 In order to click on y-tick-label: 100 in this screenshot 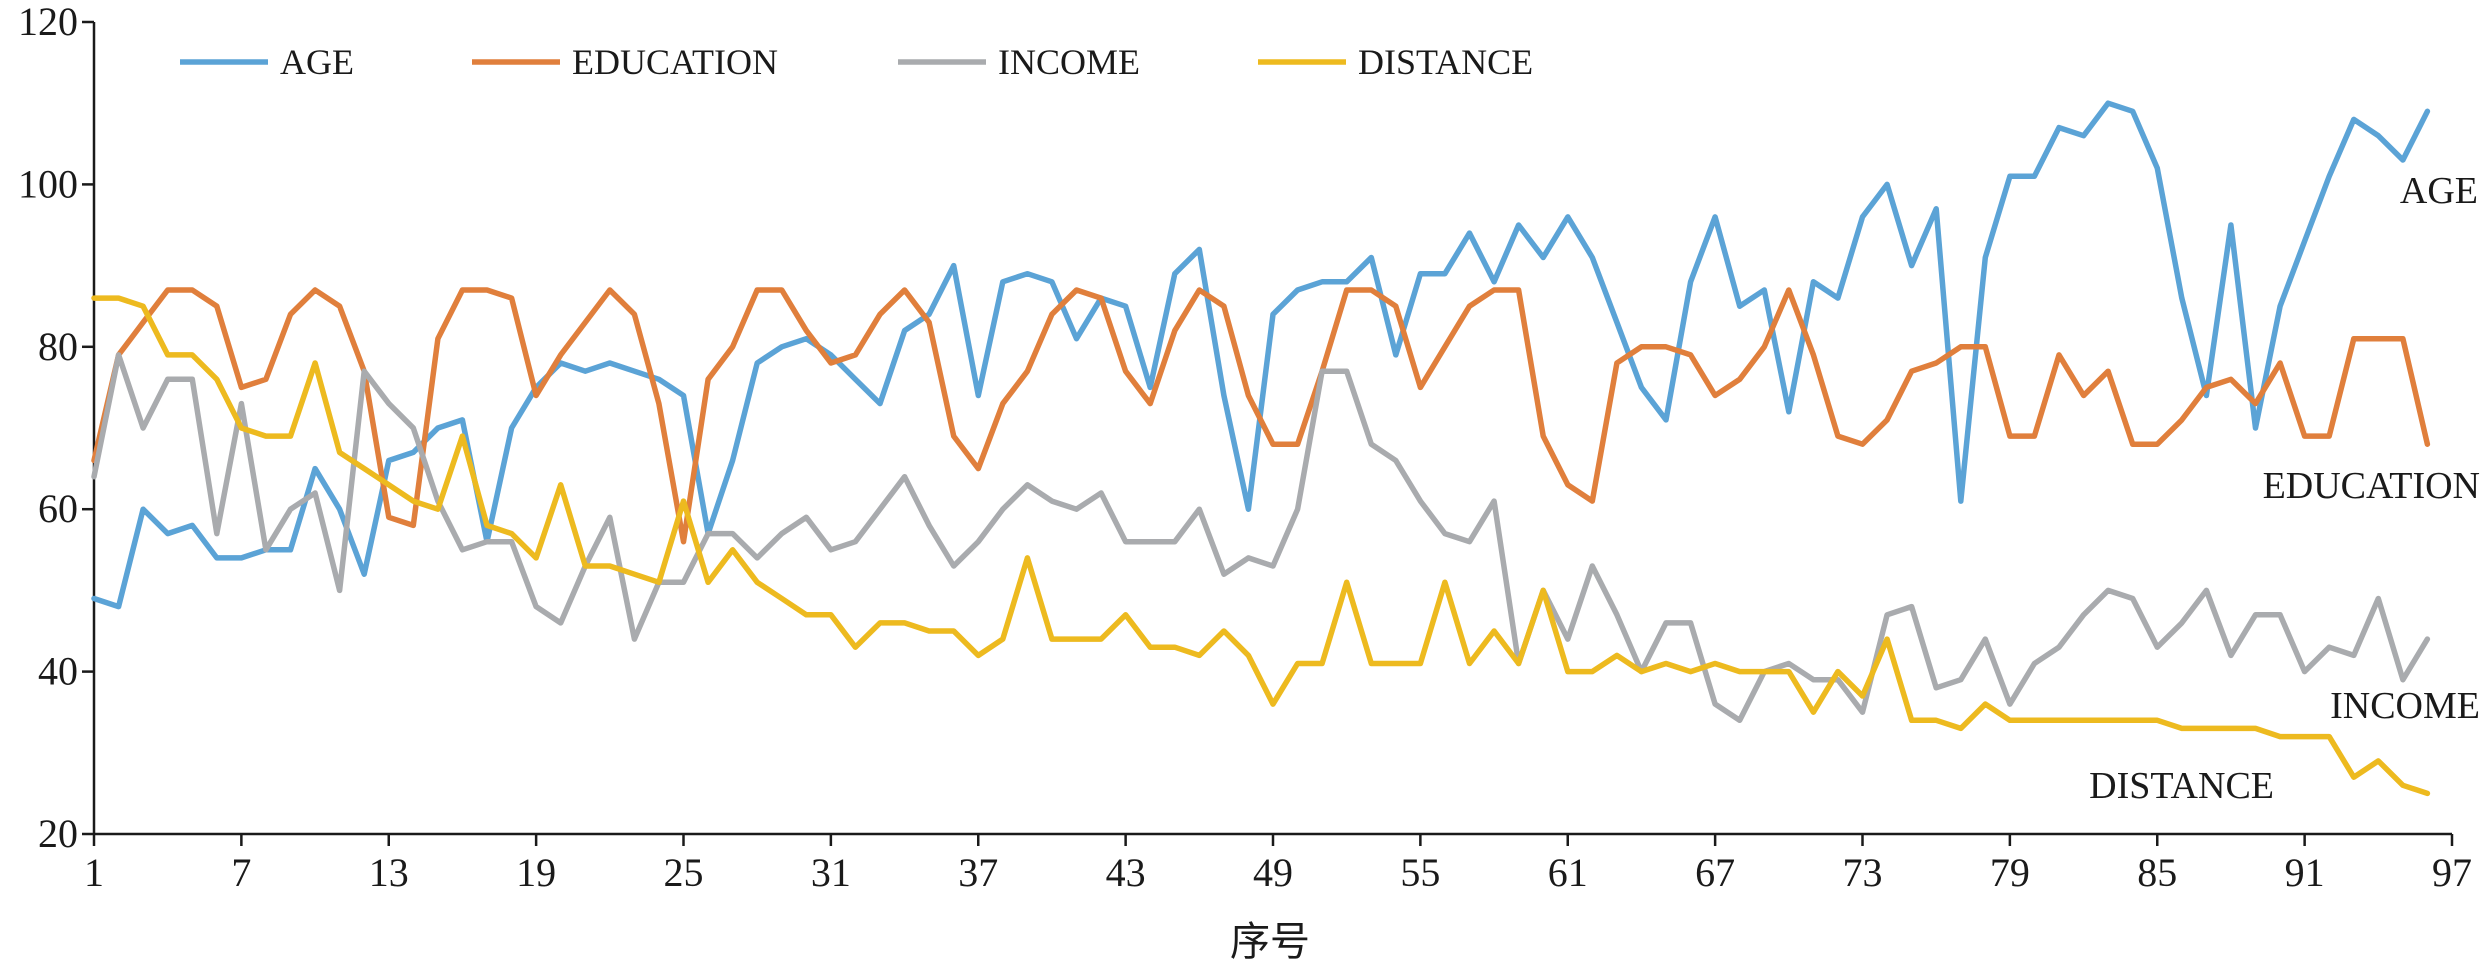, I will do `click(48, 183)`.